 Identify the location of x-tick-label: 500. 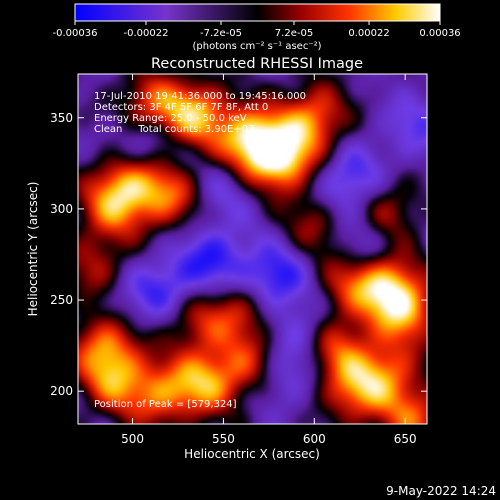
(132, 439).